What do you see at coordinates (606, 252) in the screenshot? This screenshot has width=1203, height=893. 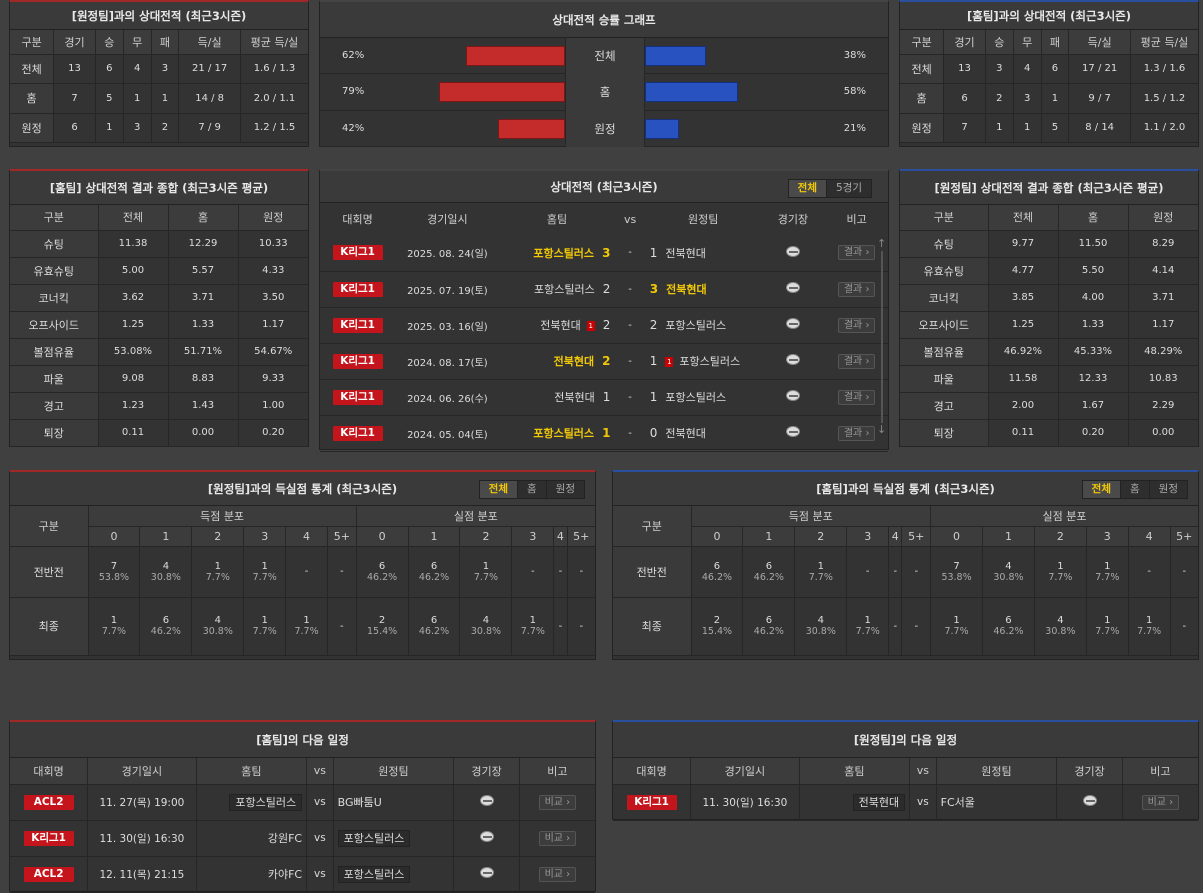 I see `home-score: 3` at bounding box center [606, 252].